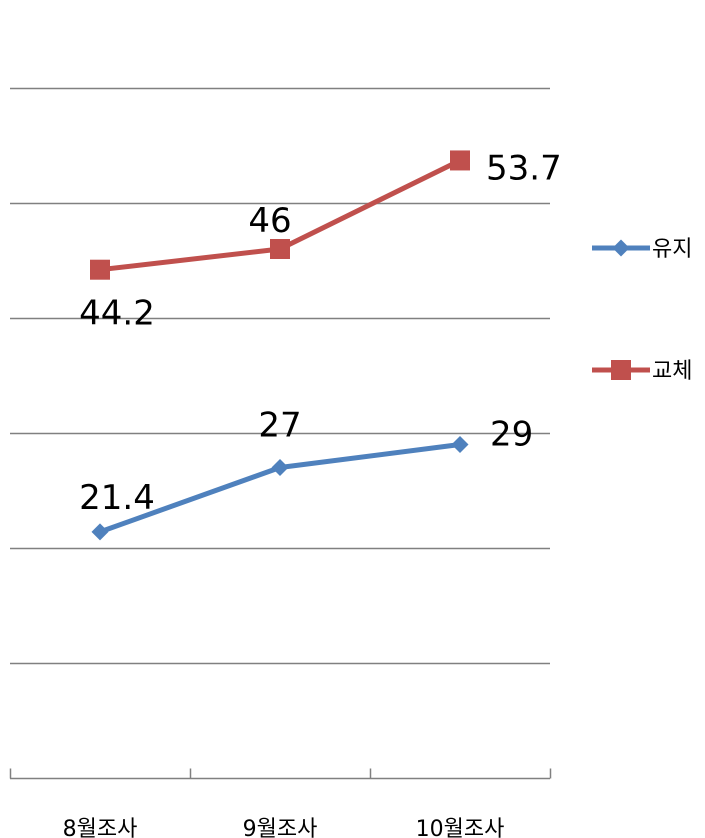 This screenshot has height=838, width=705. I want to click on legend-item-교체: 교체, so click(642, 371).